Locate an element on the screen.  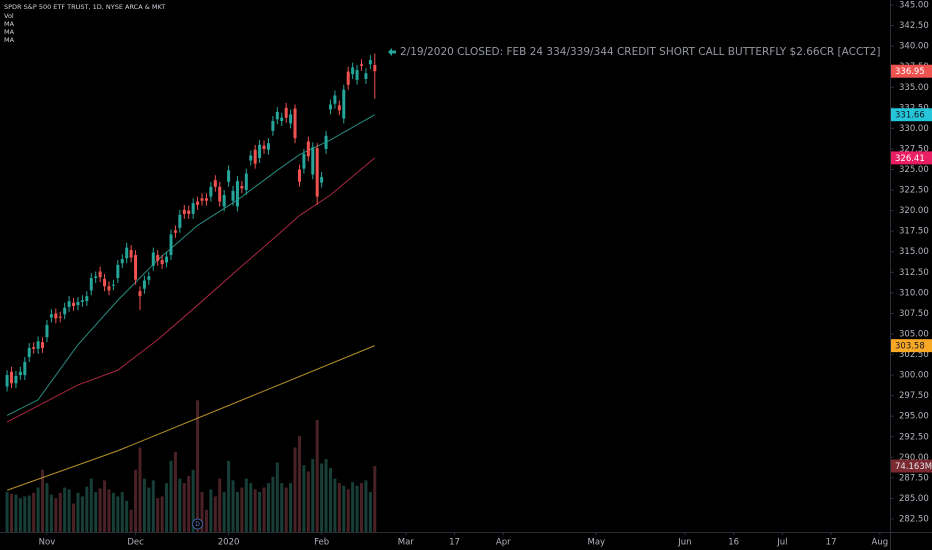
x-tick-label: Mar is located at coordinates (406, 543).